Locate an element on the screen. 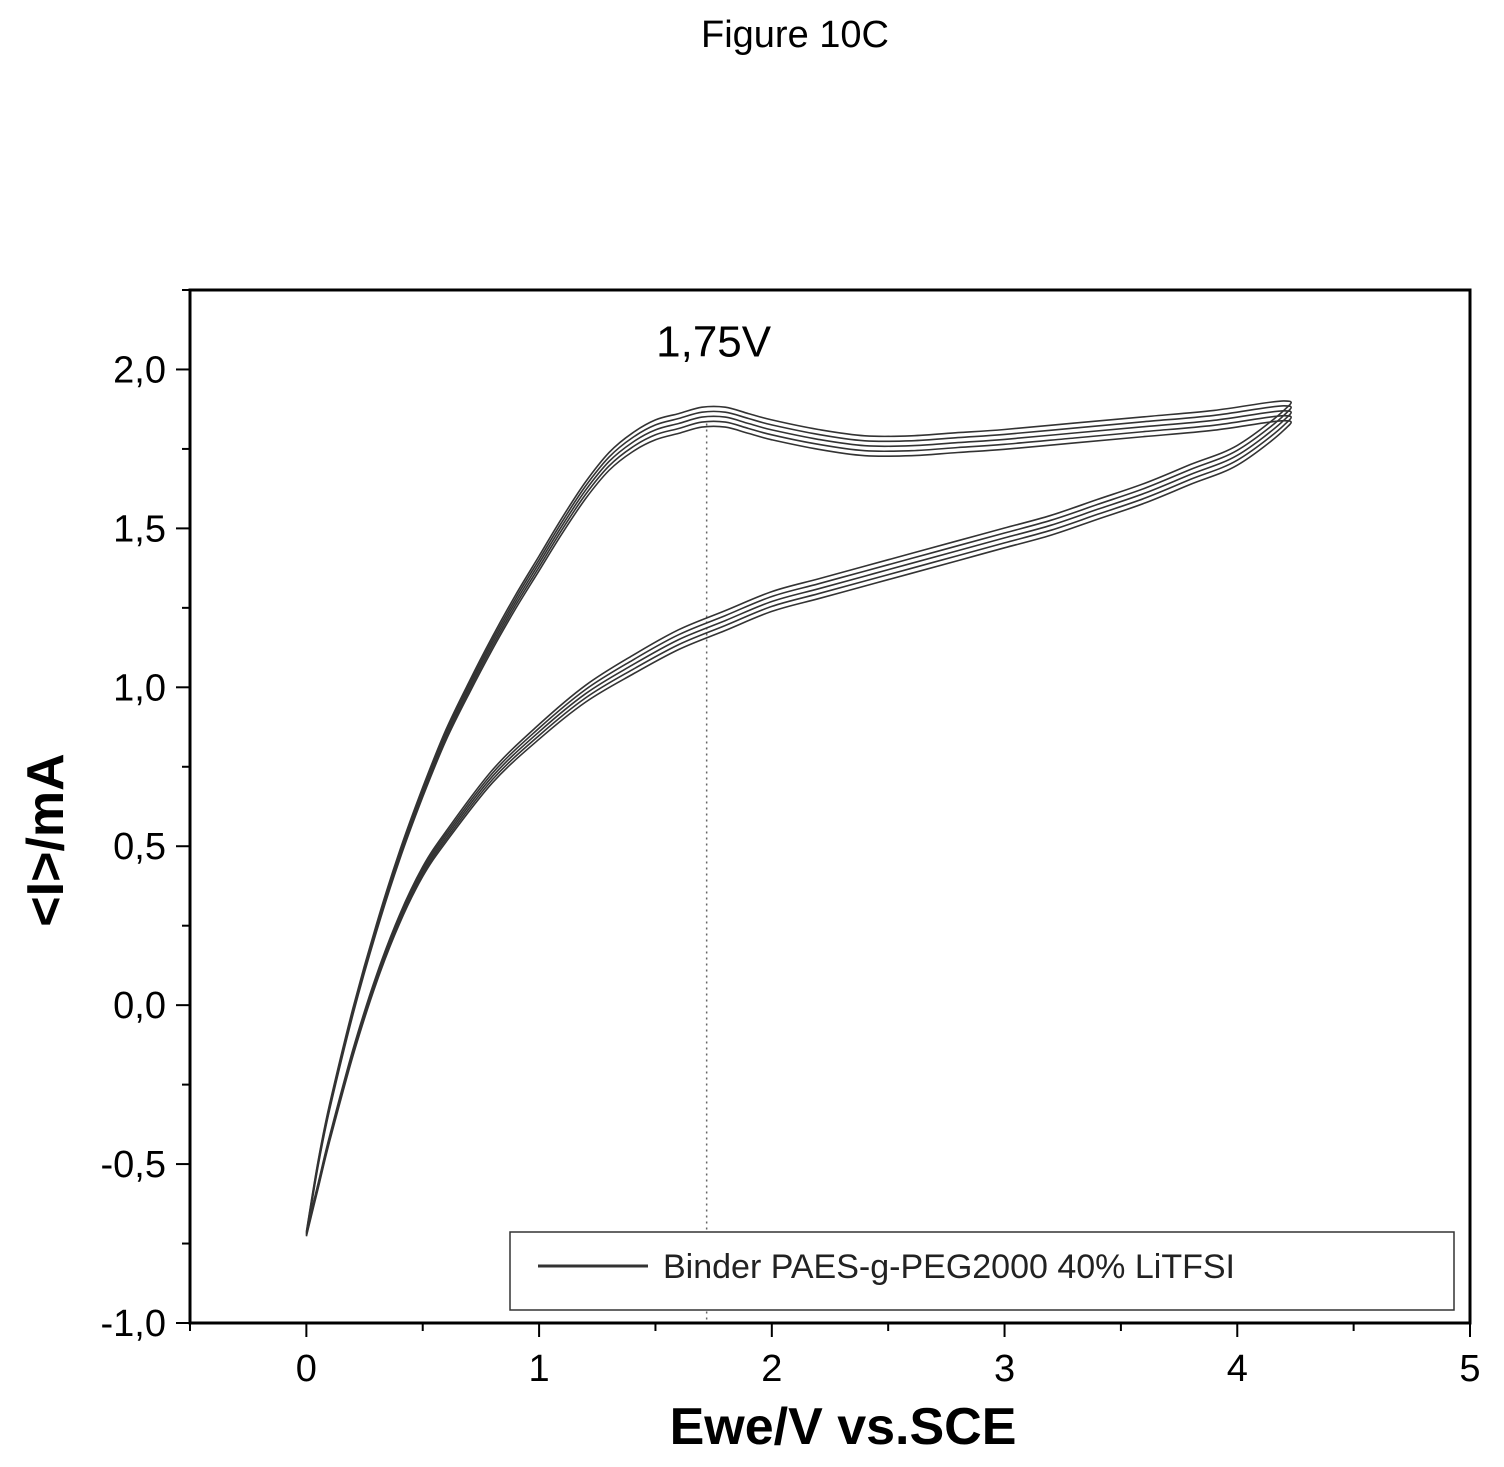  peak-annotation: 1,75V is located at coordinates (714, 342).